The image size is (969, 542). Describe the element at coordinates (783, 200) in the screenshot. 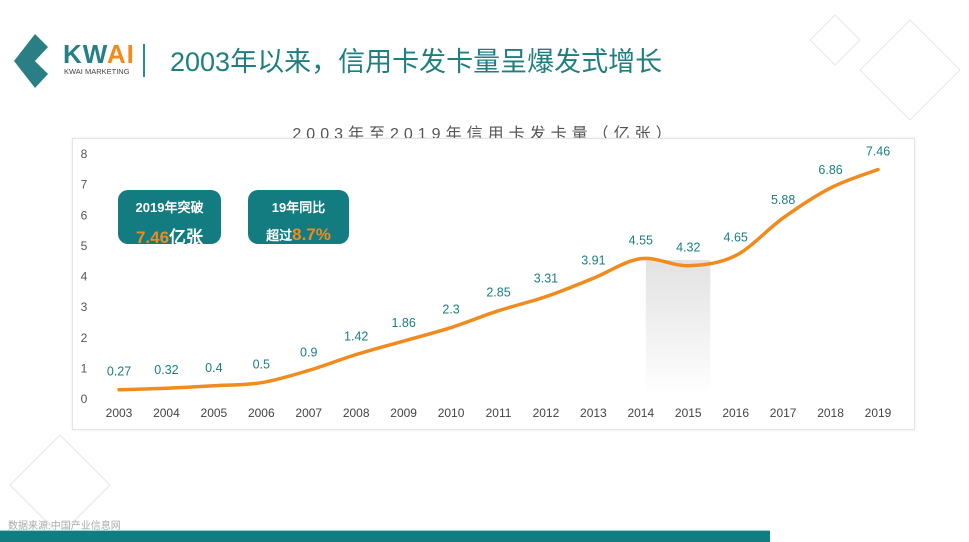

I see `data-label: 5.88` at that location.